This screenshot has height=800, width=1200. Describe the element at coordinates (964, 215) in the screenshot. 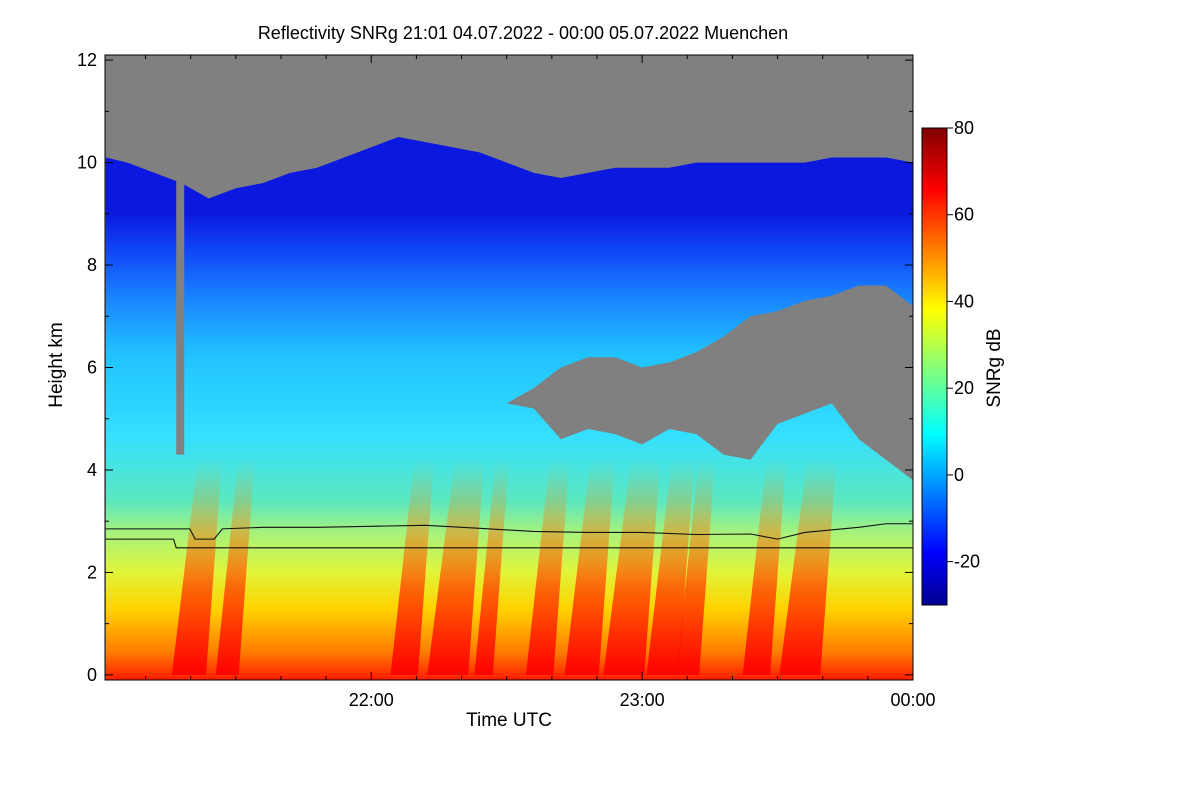

I see `colorbar-tick-label: 60` at that location.